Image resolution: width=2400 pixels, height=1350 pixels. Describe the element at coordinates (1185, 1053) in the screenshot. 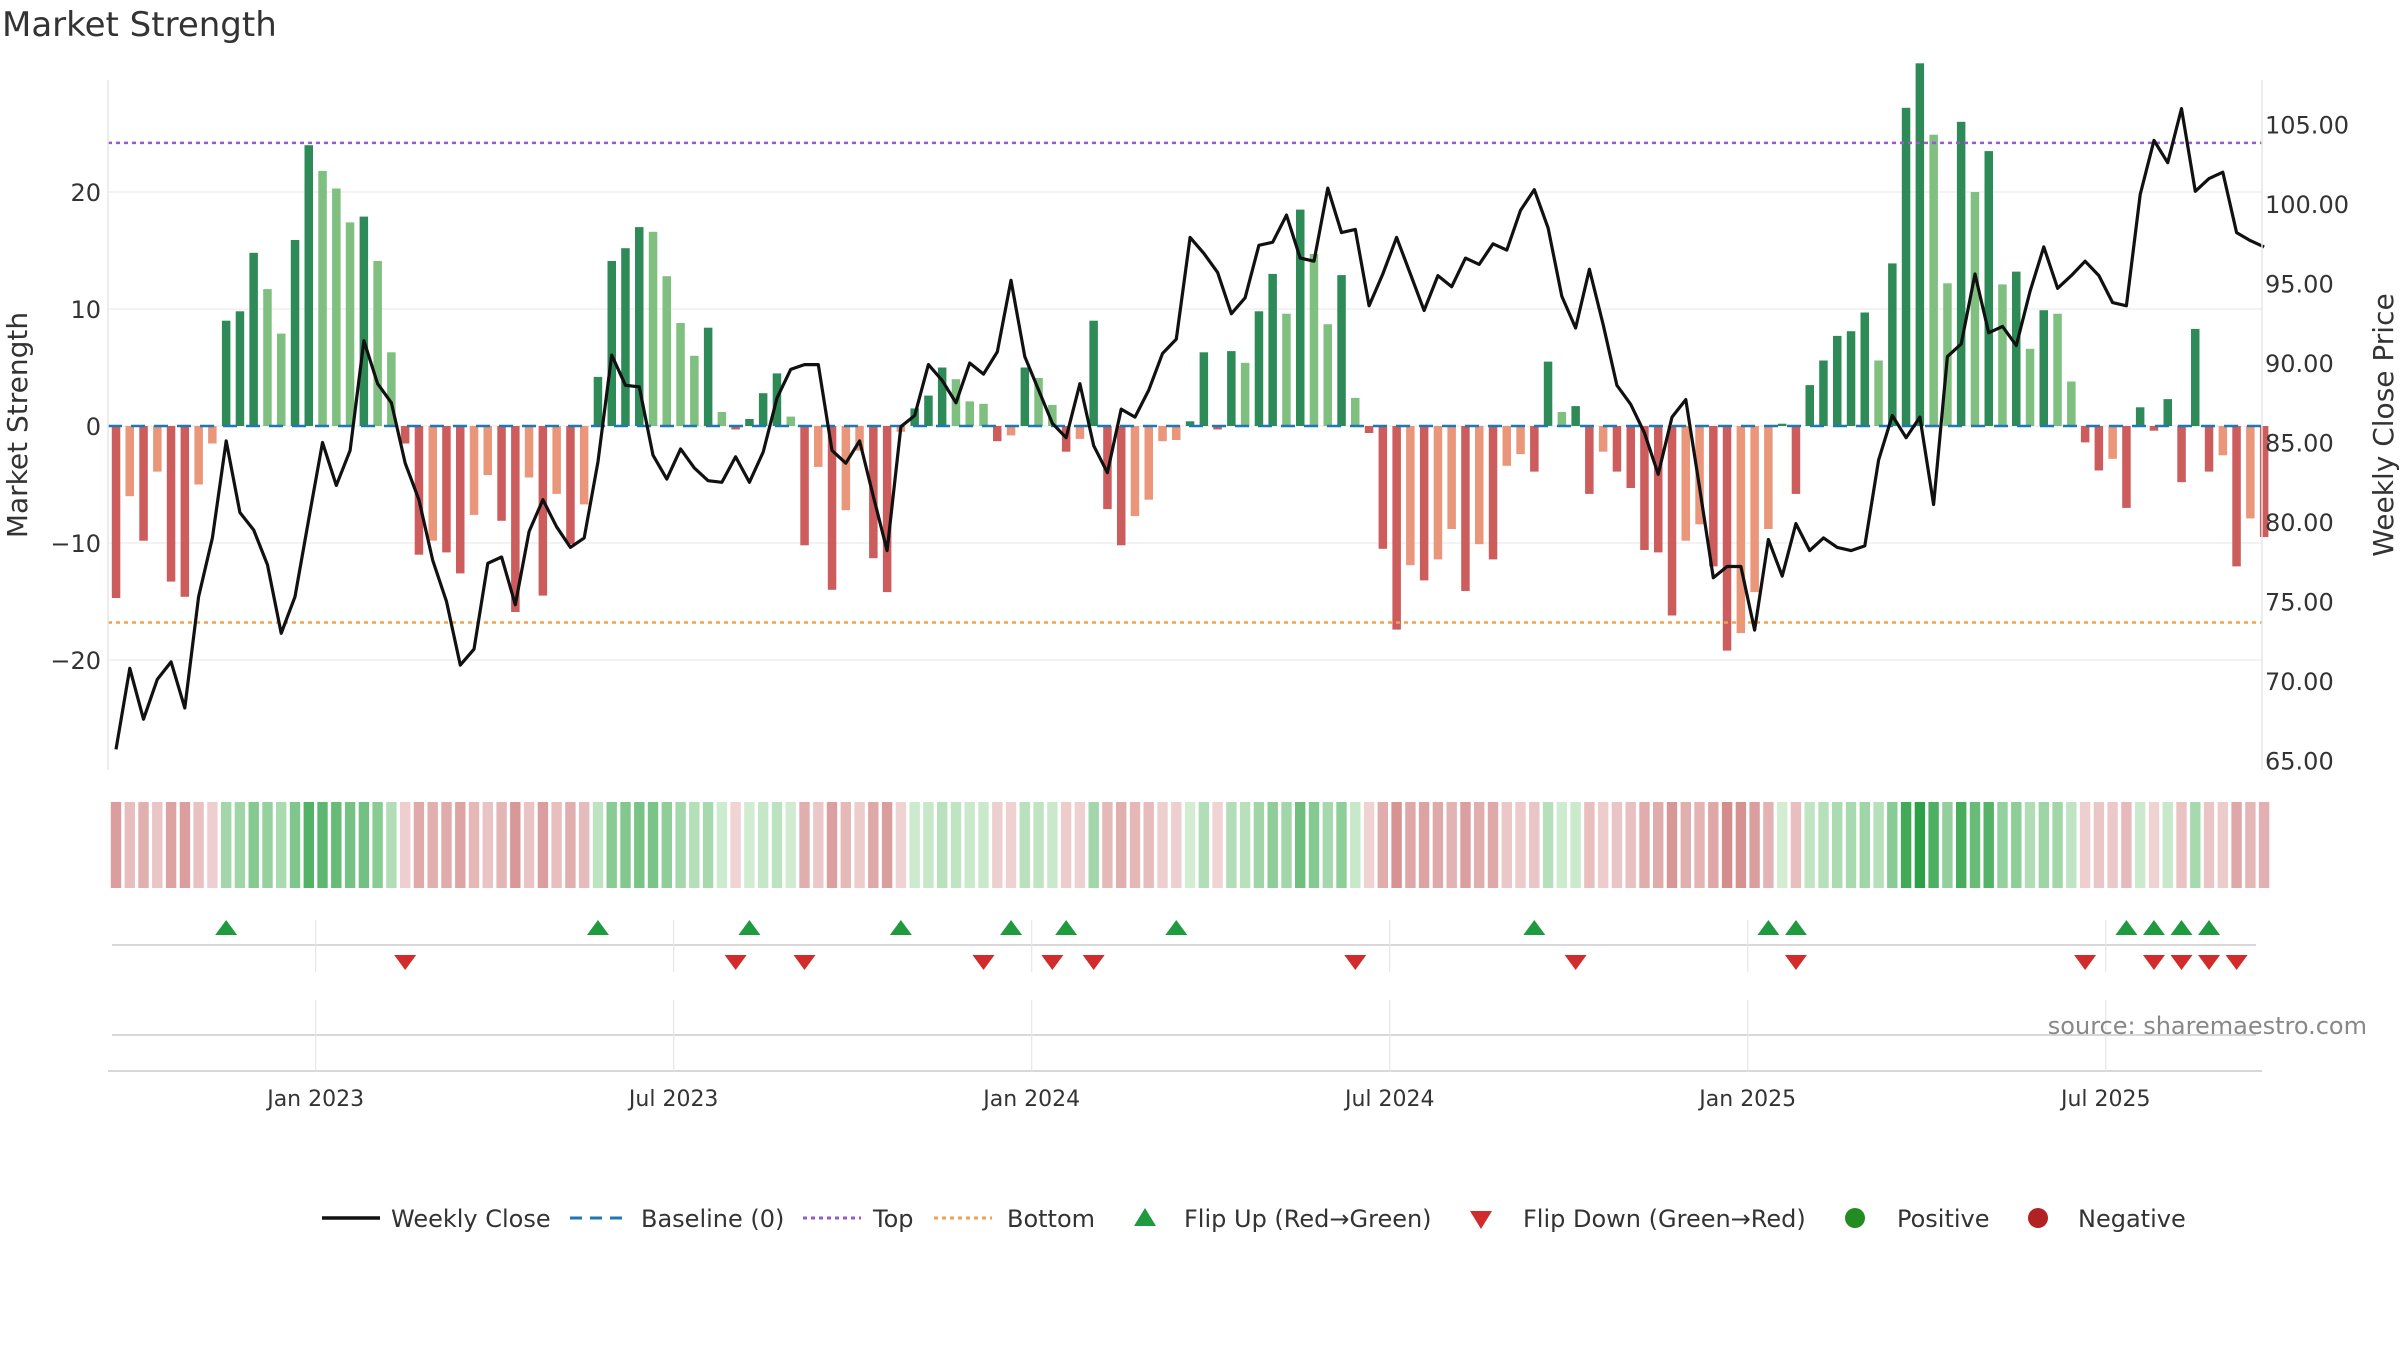

I see `empty-panel` at that location.